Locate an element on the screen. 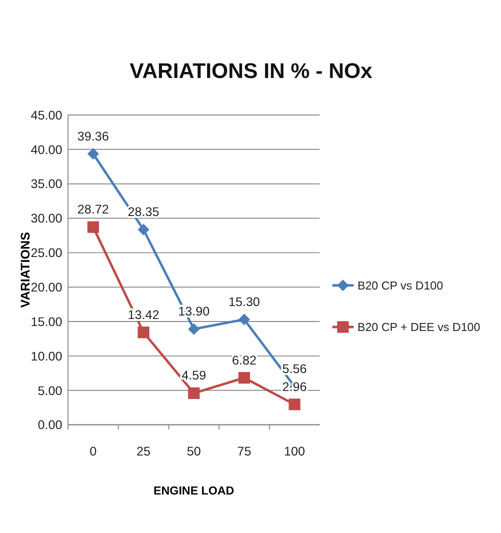  x-tick-label: 50 is located at coordinates (193, 451).